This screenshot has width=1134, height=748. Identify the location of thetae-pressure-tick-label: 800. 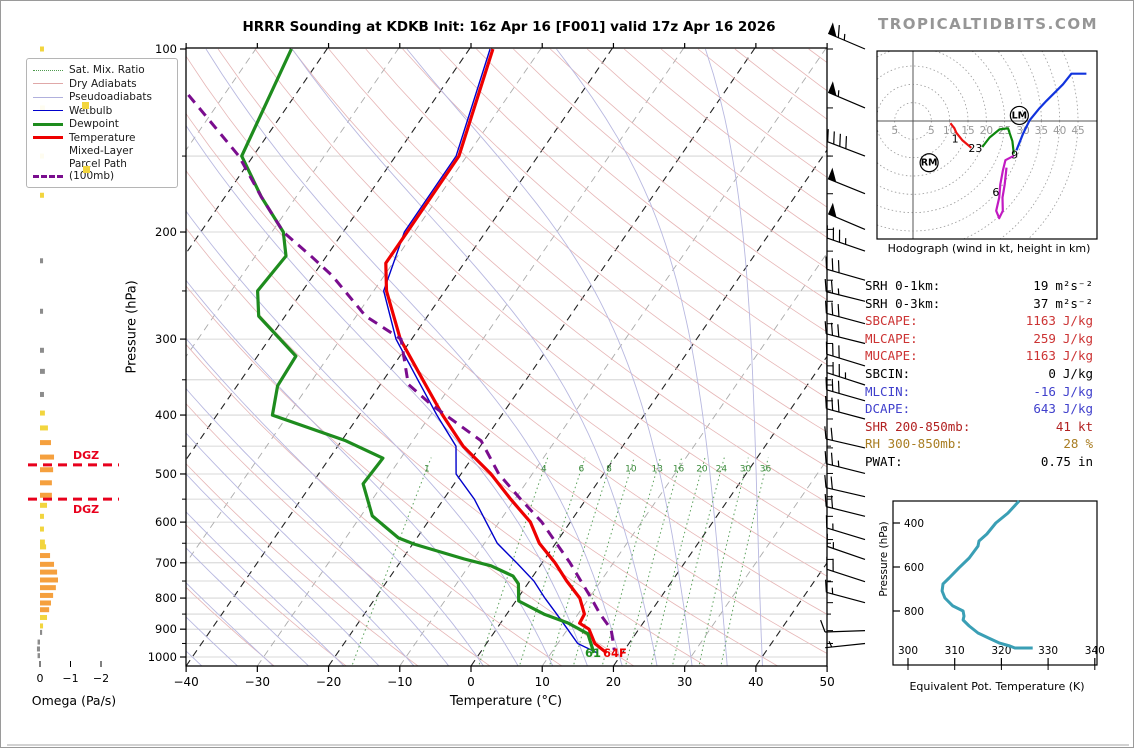
(914, 612).